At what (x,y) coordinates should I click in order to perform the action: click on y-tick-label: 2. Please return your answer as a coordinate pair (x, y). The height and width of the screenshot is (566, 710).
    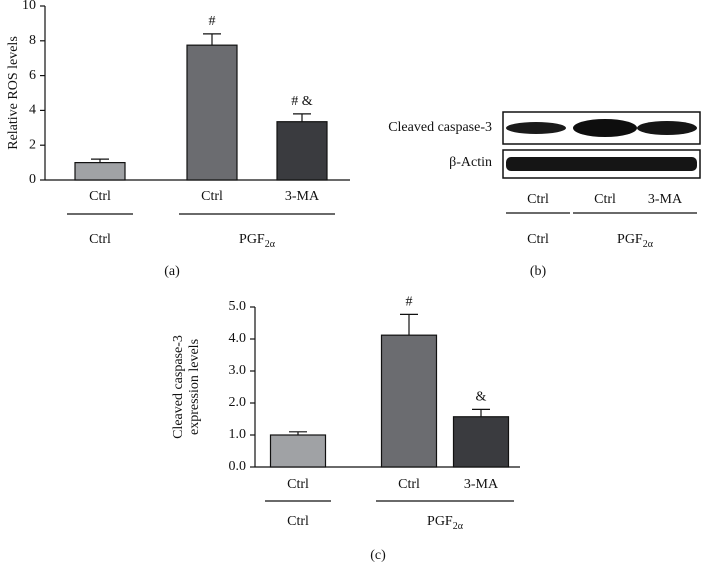
    Looking at the image, I should click on (32, 144).